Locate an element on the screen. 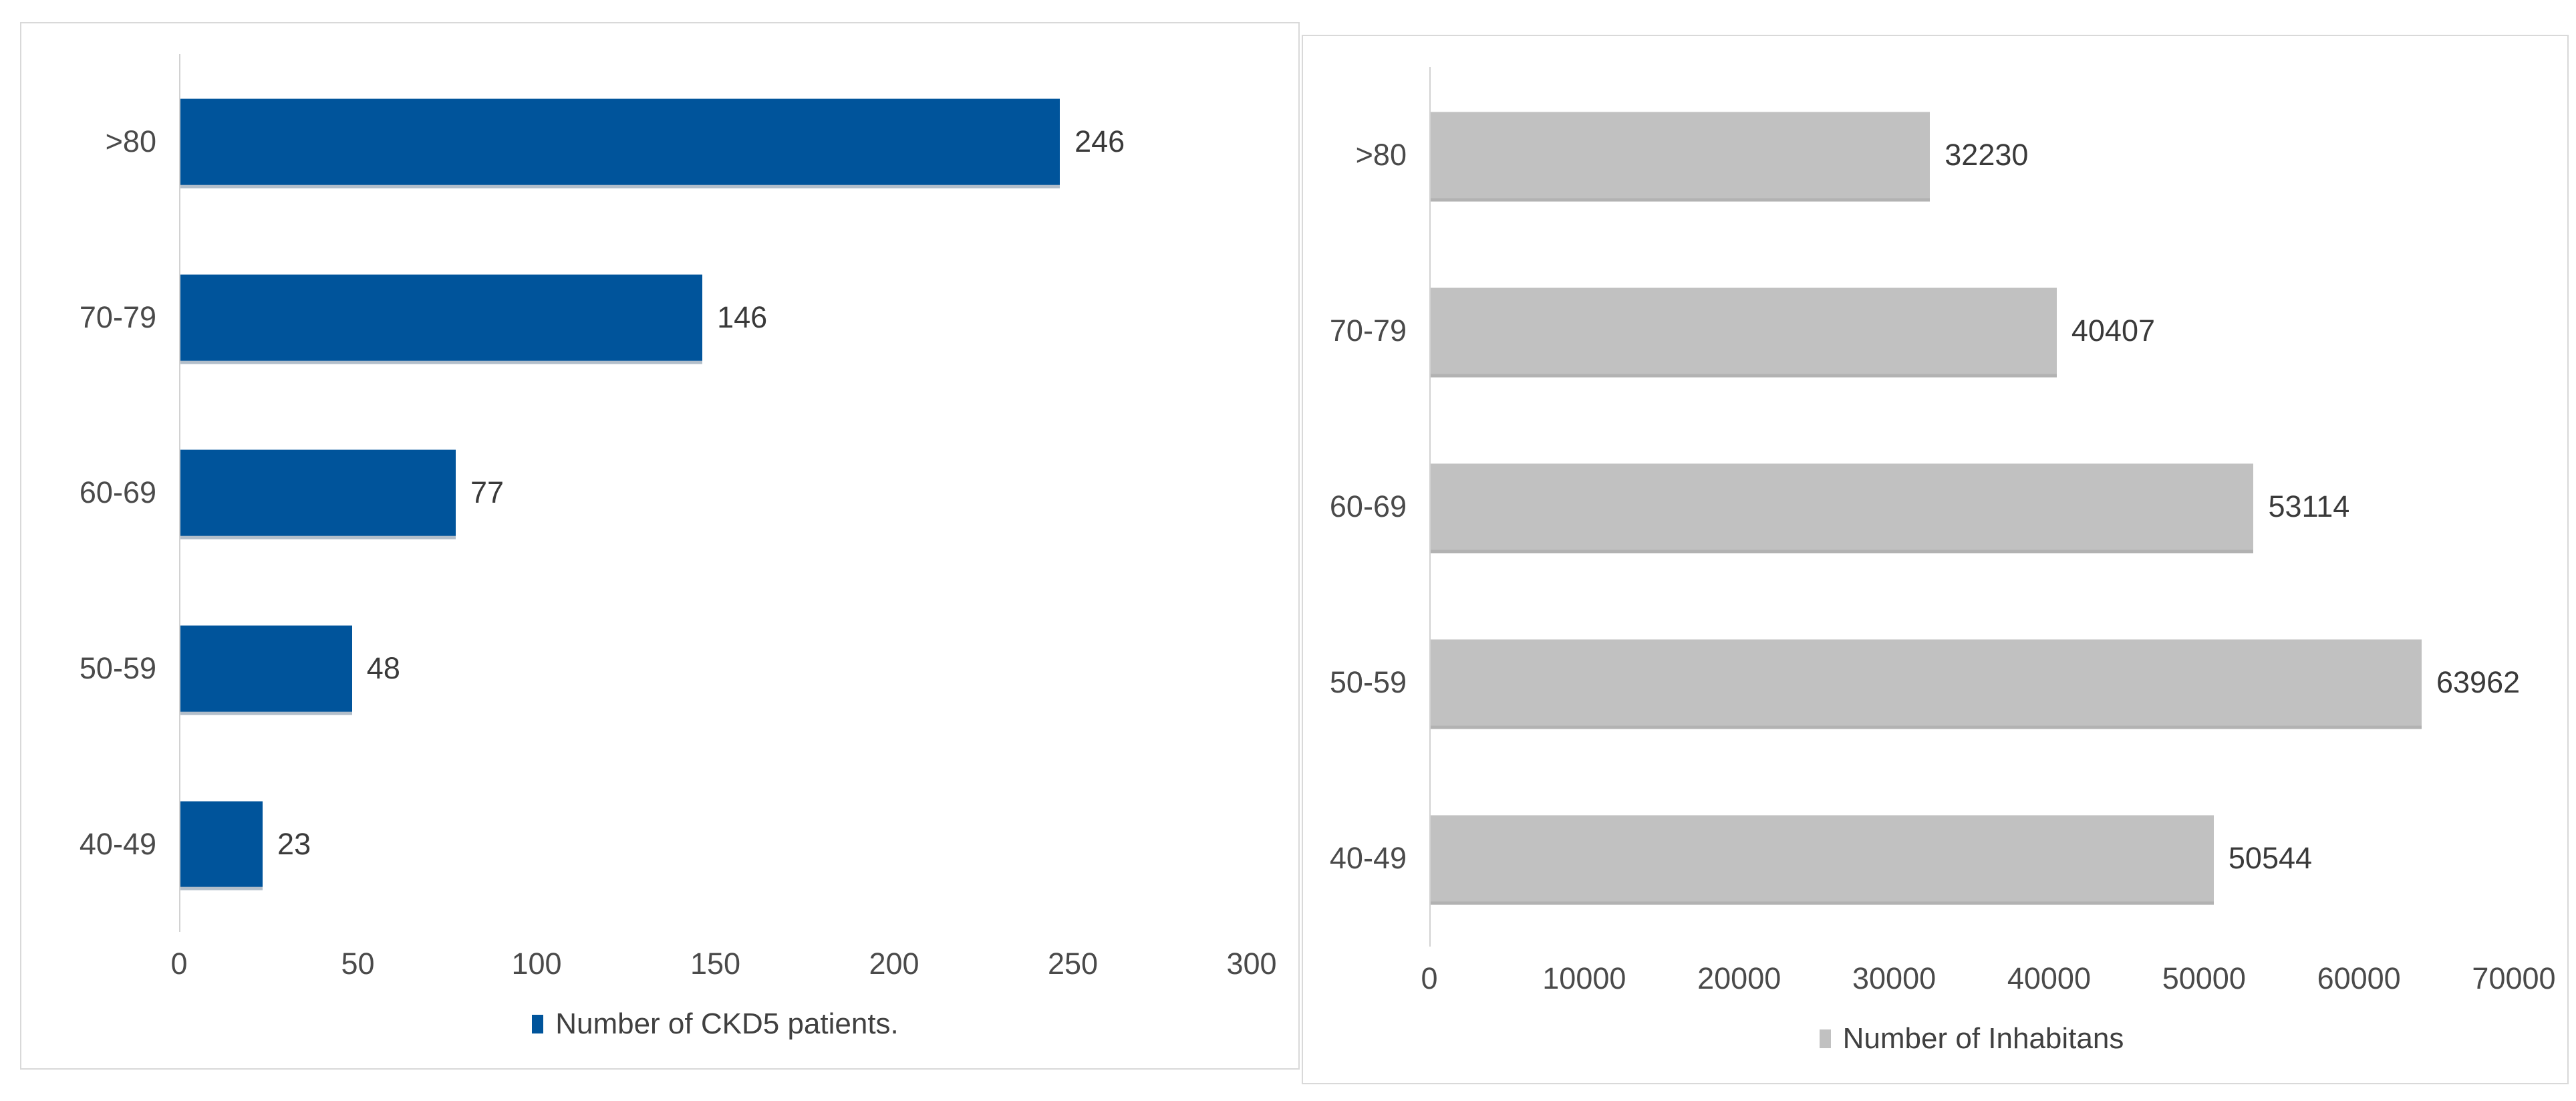 Image resolution: width=2576 pixels, height=1101 pixels. bar-row: 70-79 146 is located at coordinates (642, 318).